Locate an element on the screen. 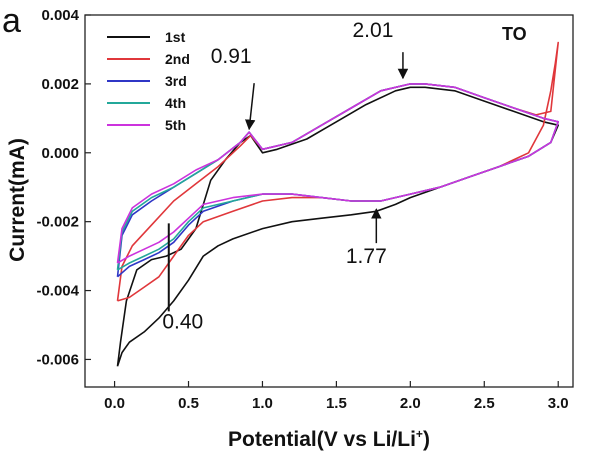 This screenshot has height=455, width=589. annotation-label: 2.01 is located at coordinates (373, 30).